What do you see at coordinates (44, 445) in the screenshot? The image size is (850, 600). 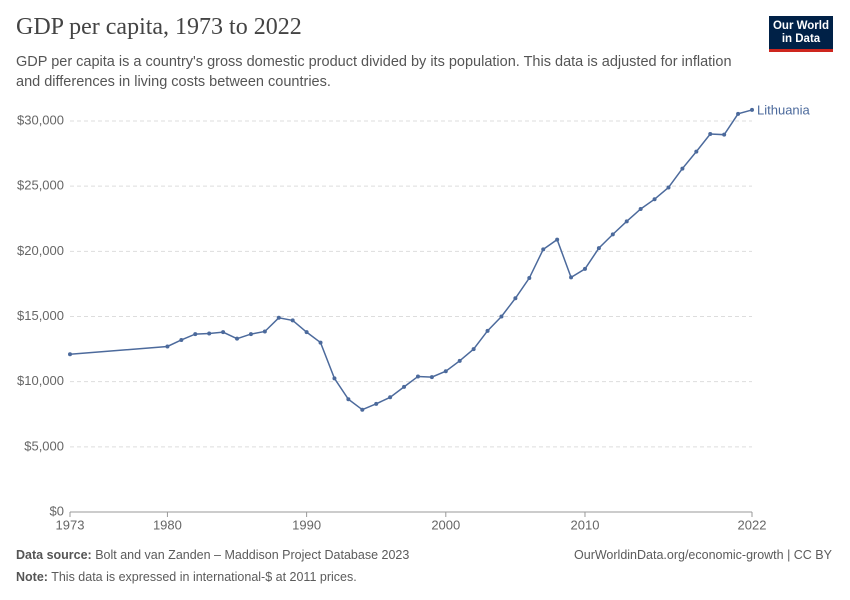 I see `y-tick-label: $5,000` at bounding box center [44, 445].